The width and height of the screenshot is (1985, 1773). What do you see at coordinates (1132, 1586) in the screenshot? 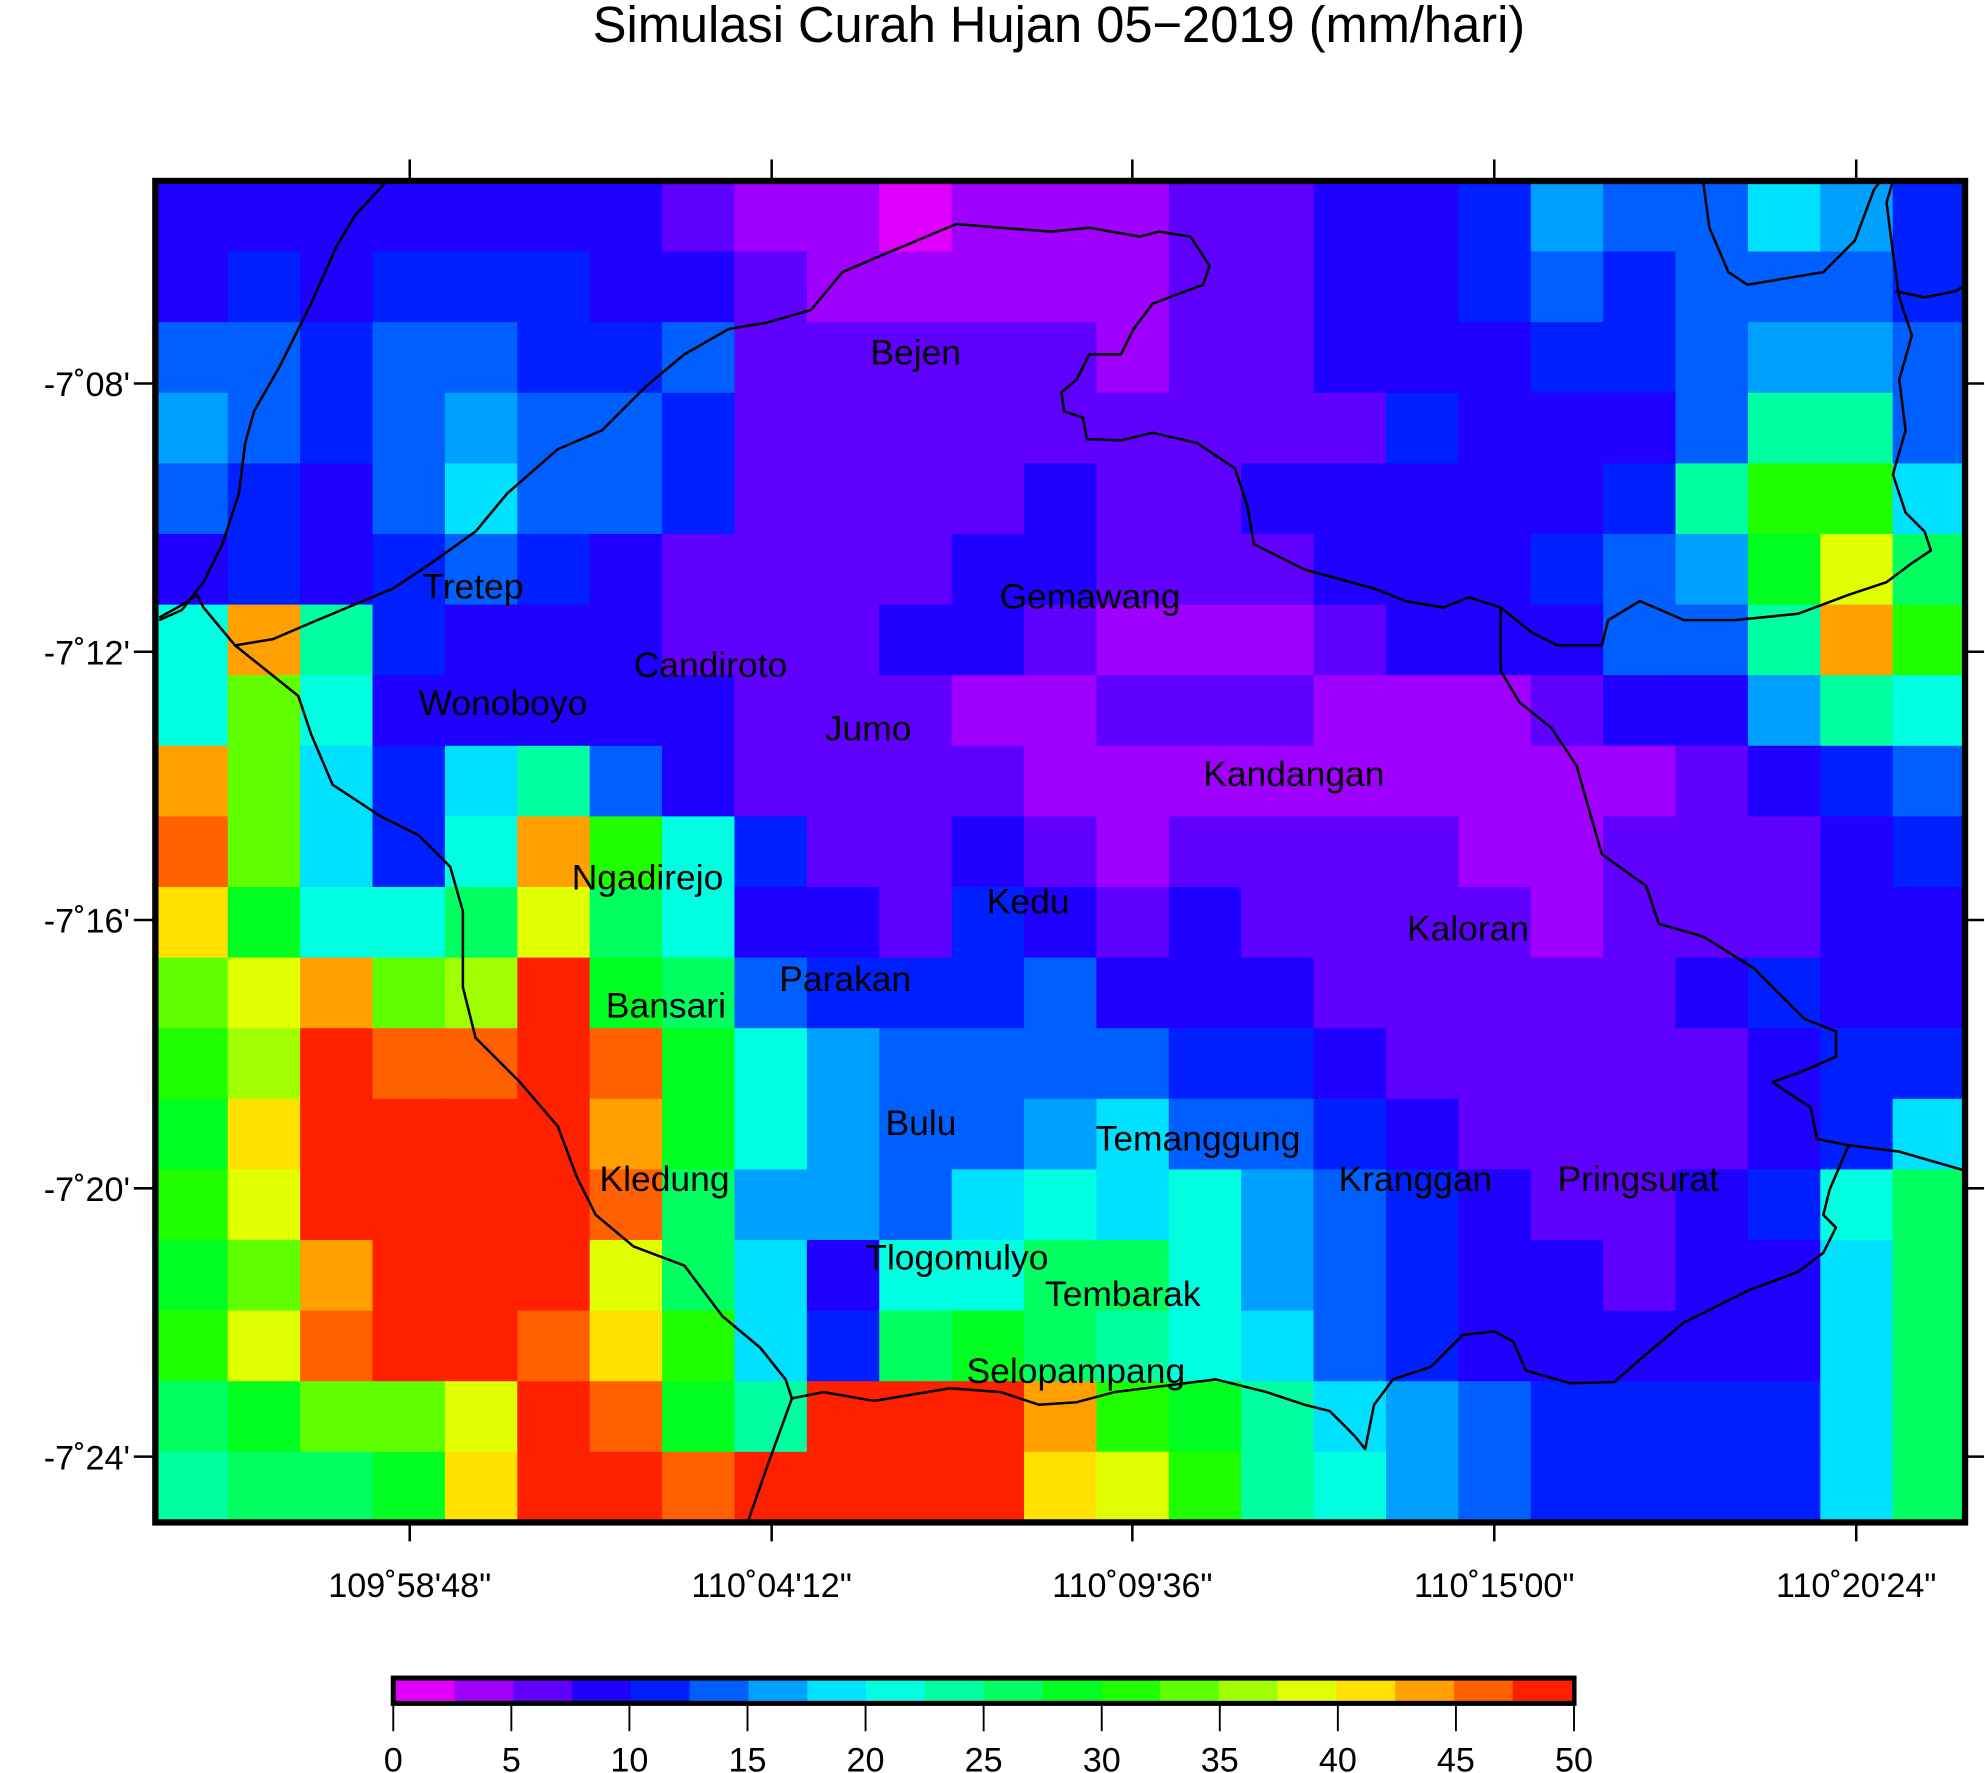
I see `x-tick-label: 110˚09'36"` at bounding box center [1132, 1586].